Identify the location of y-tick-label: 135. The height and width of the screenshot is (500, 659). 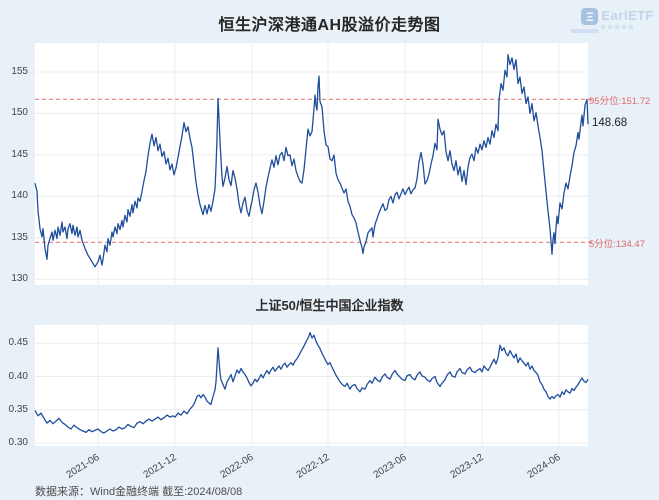
(19, 237).